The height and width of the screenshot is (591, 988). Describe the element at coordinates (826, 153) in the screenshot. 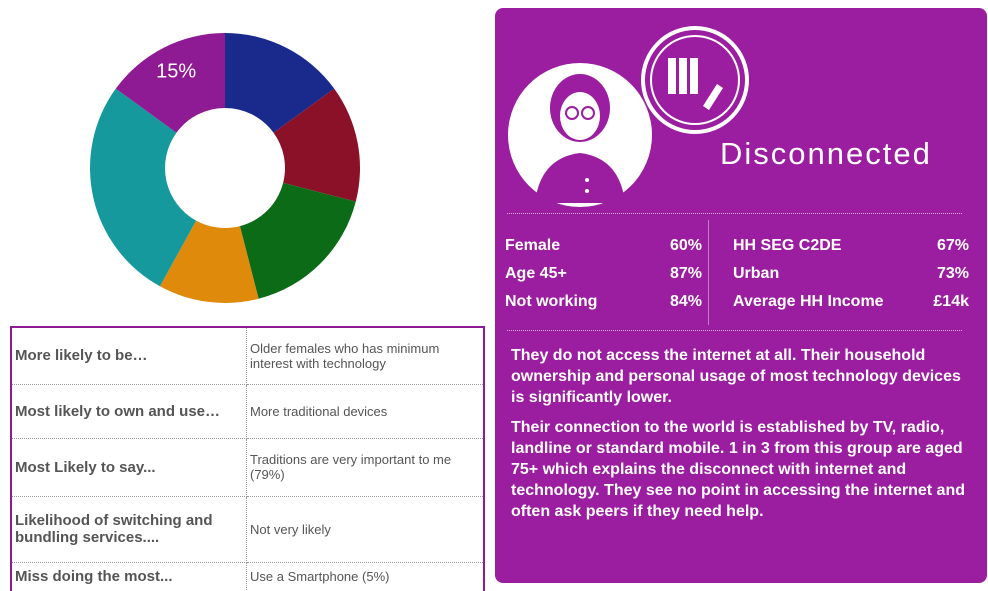

I see `persona-title: Disconnected` at that location.